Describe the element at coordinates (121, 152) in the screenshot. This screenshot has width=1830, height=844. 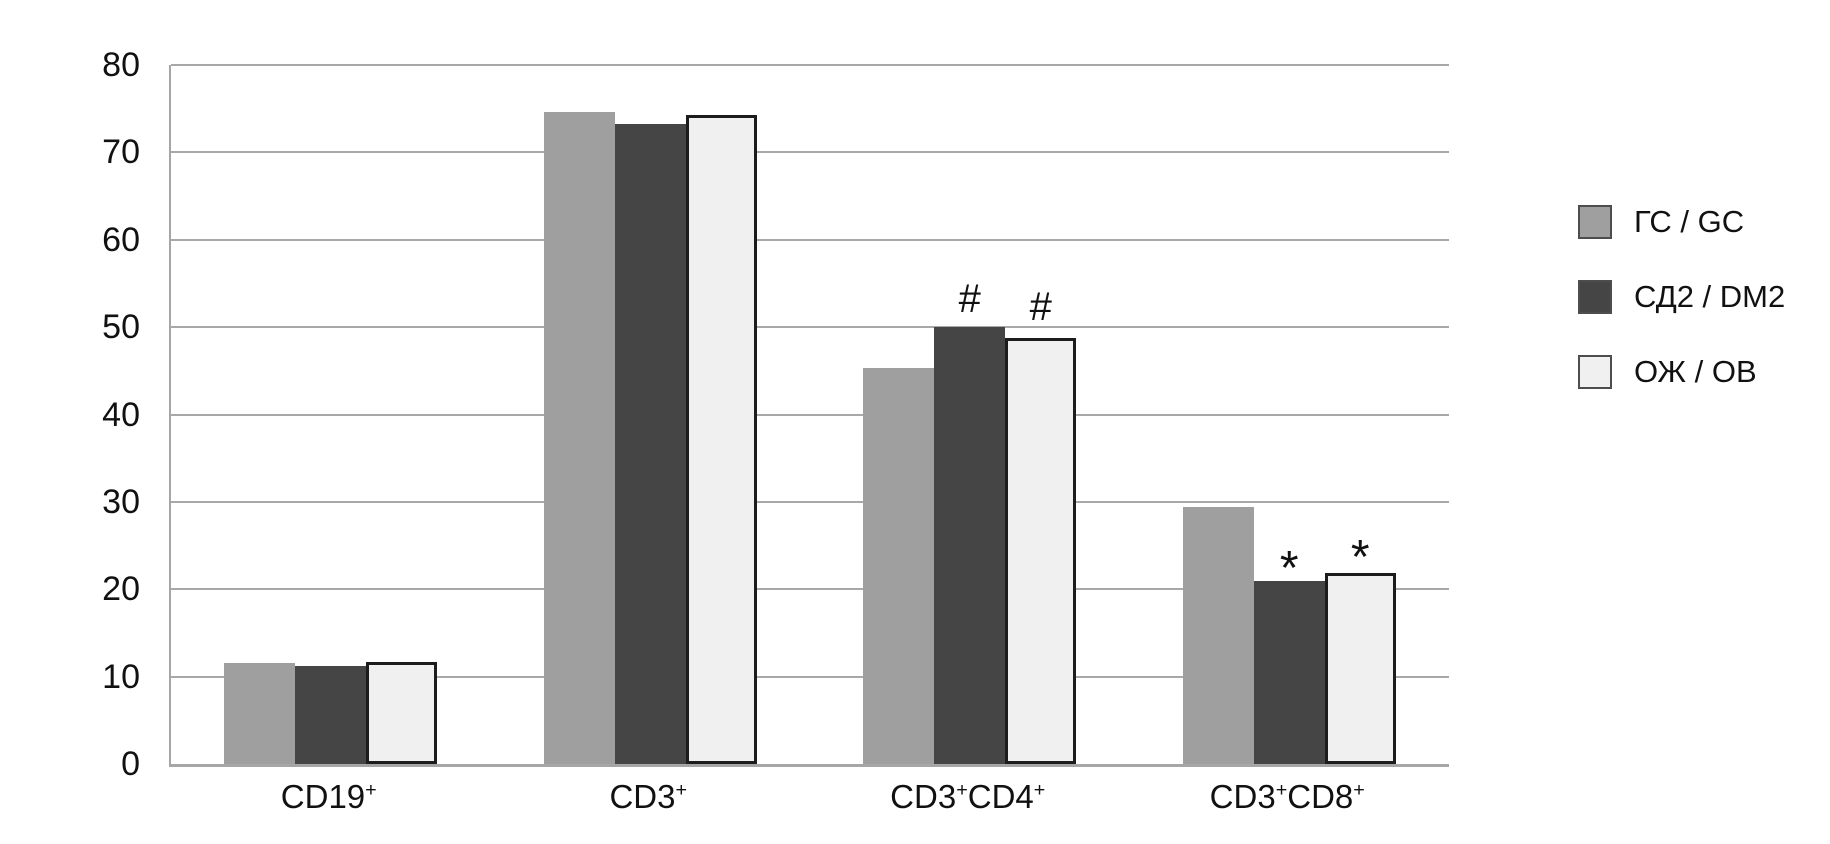
I see `y-tick-label-70: 70` at that location.